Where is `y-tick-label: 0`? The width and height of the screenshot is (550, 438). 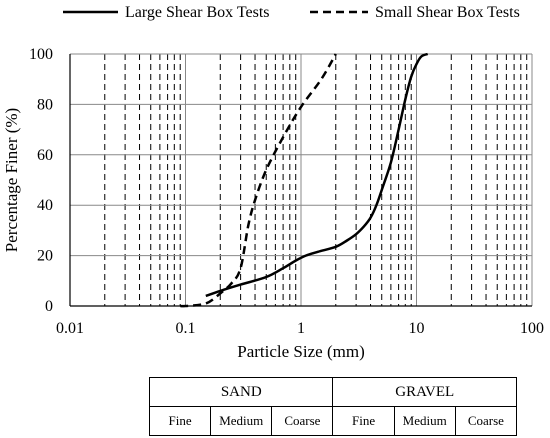 y-tick-label: 0 is located at coordinates (49, 306).